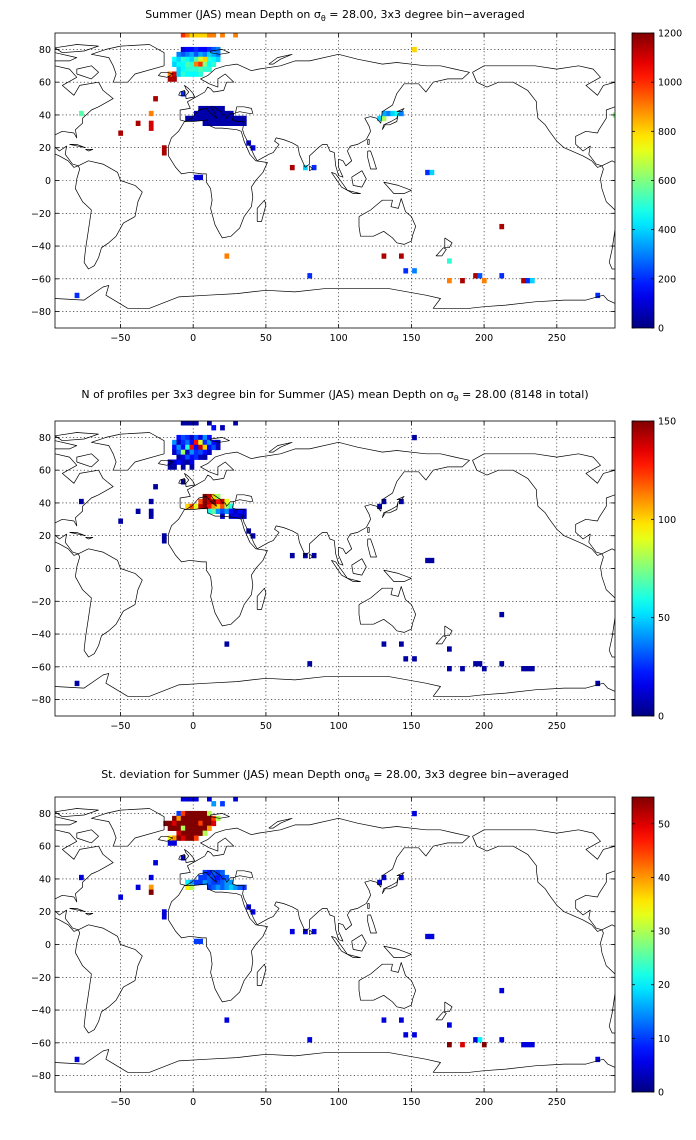 The height and width of the screenshot is (1140, 696). Describe the element at coordinates (667, 422) in the screenshot. I see `colorbar-tick-label: 150` at that location.